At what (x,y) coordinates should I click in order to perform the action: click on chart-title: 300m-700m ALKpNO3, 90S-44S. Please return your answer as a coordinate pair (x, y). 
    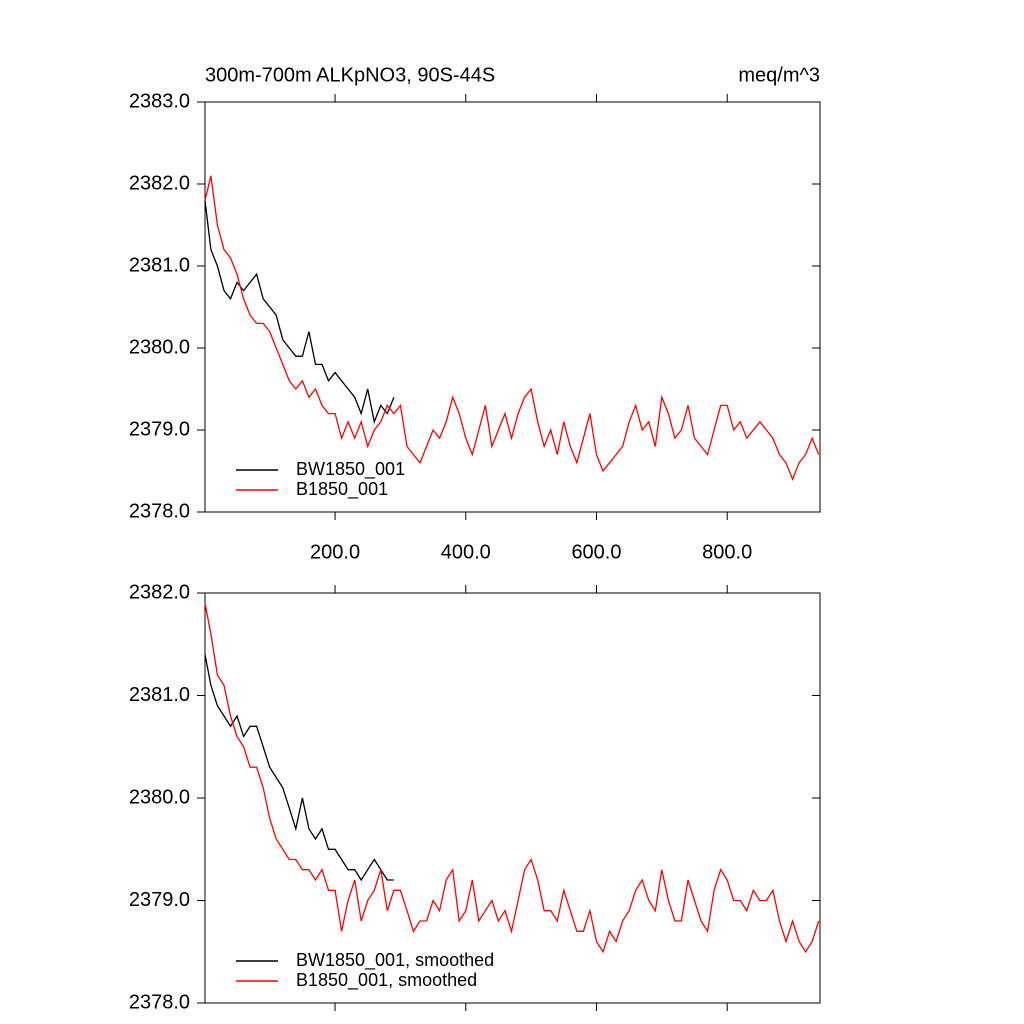
    Looking at the image, I should click on (350, 75).